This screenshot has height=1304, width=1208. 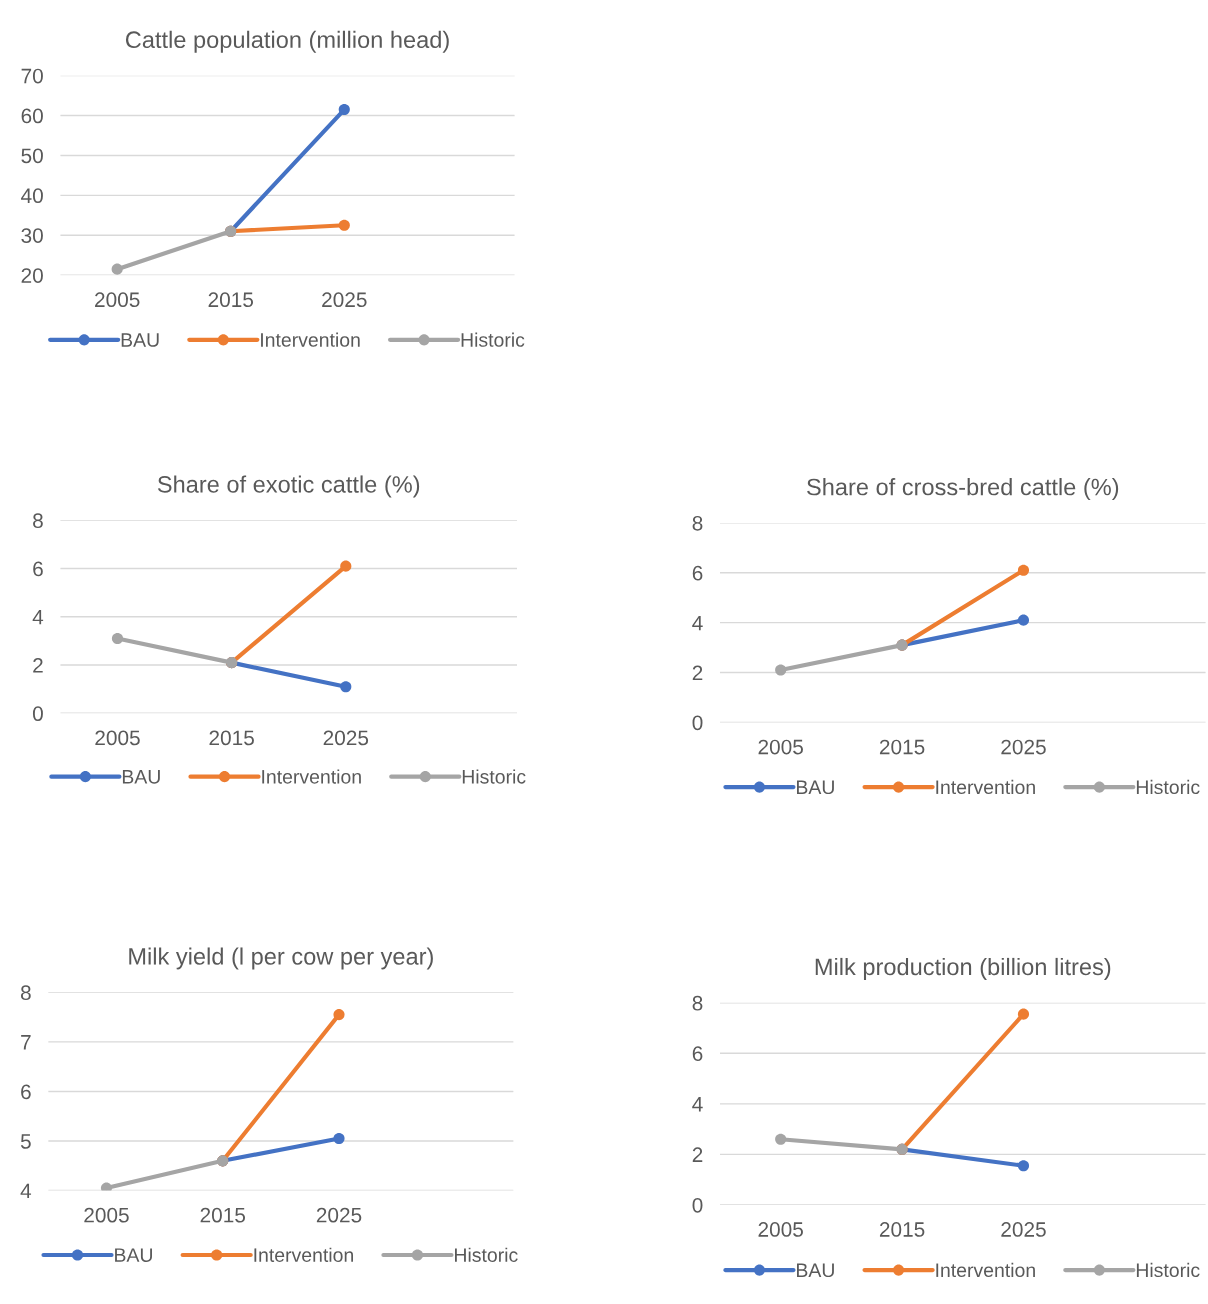 I want to click on y-tick-label: 60, so click(x=32, y=116).